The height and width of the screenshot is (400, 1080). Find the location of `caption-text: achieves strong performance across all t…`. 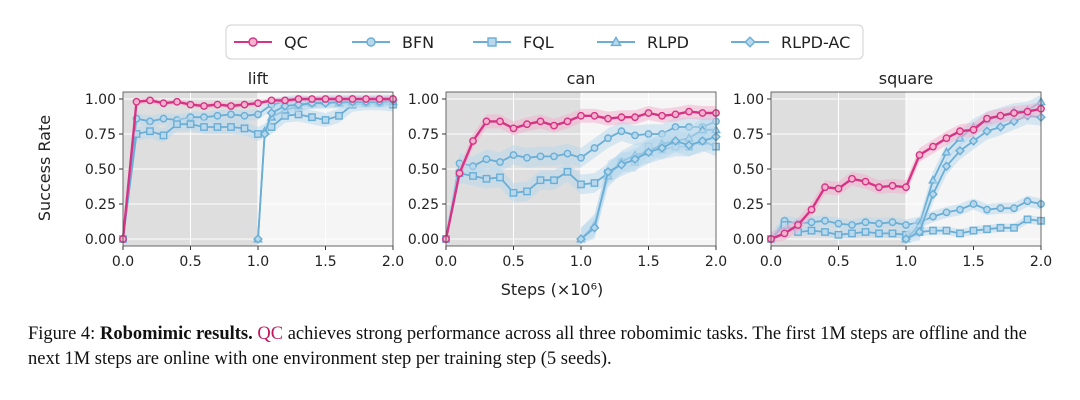

caption-text: achieves strong performance across all t… is located at coordinates (527, 346).